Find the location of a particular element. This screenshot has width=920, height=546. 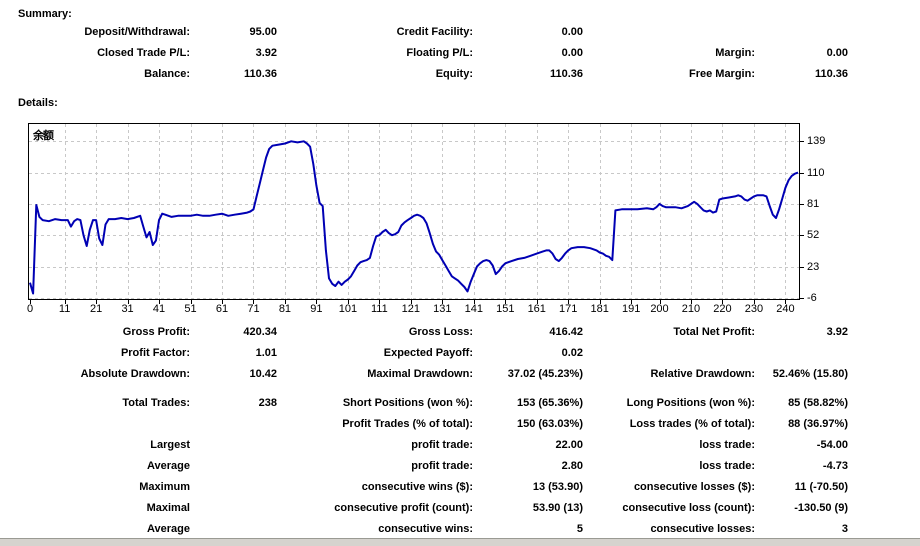

stat-label: consecutive profit (count): is located at coordinates (403, 508).